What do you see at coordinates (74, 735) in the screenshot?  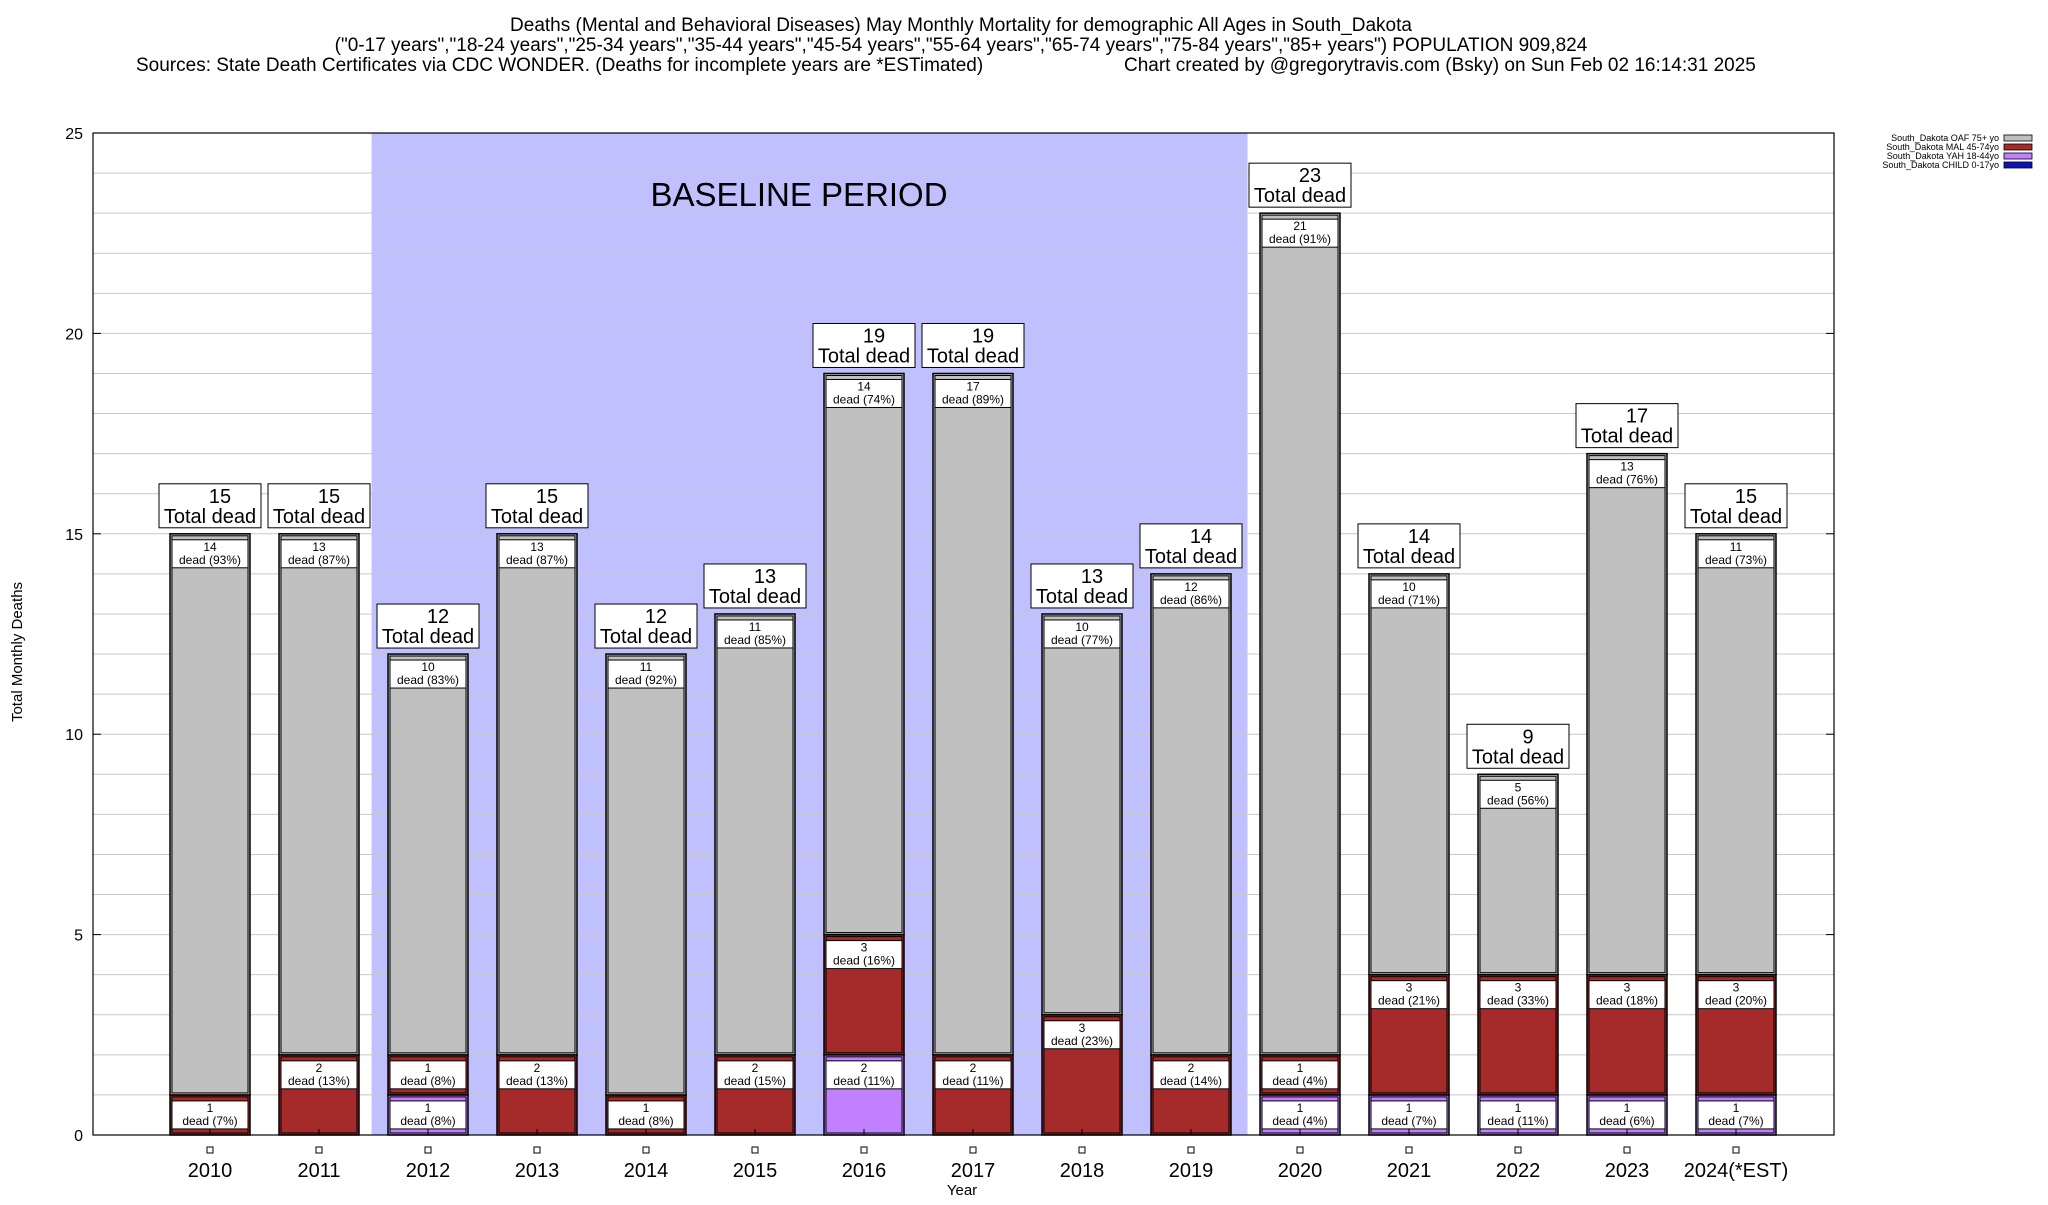 I see `y-tick-label: 10` at bounding box center [74, 735].